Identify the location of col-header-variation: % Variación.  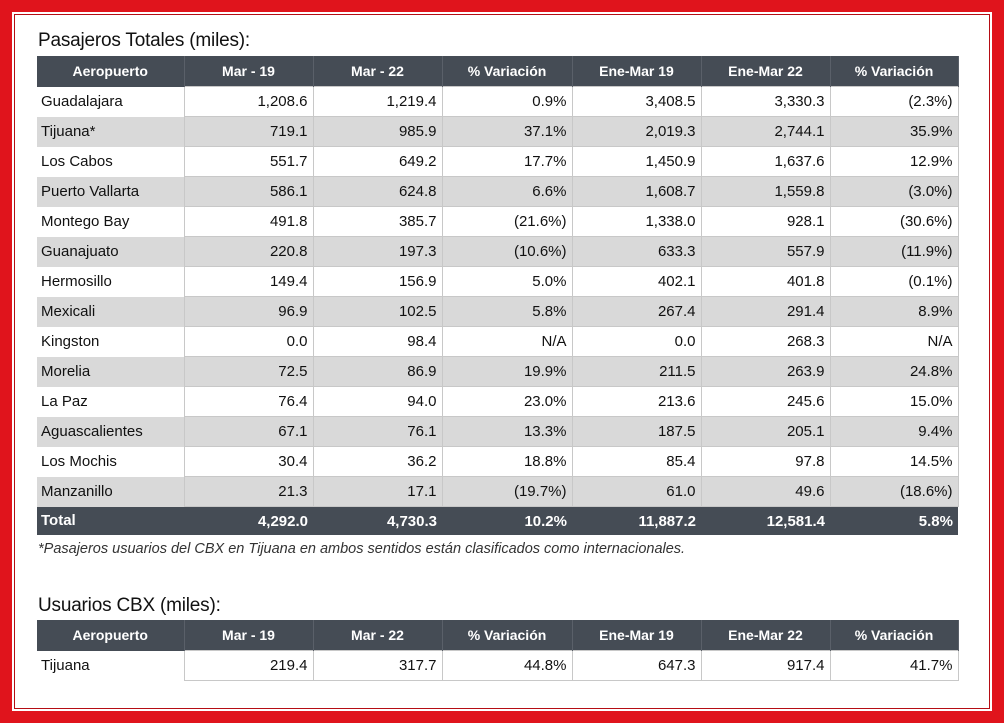
(507, 635).